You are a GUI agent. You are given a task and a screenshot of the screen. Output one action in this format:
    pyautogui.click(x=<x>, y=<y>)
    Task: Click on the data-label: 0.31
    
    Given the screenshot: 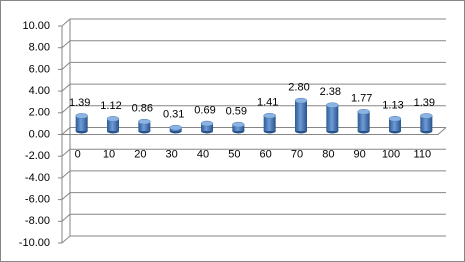 What is the action you would take?
    pyautogui.click(x=173, y=115)
    